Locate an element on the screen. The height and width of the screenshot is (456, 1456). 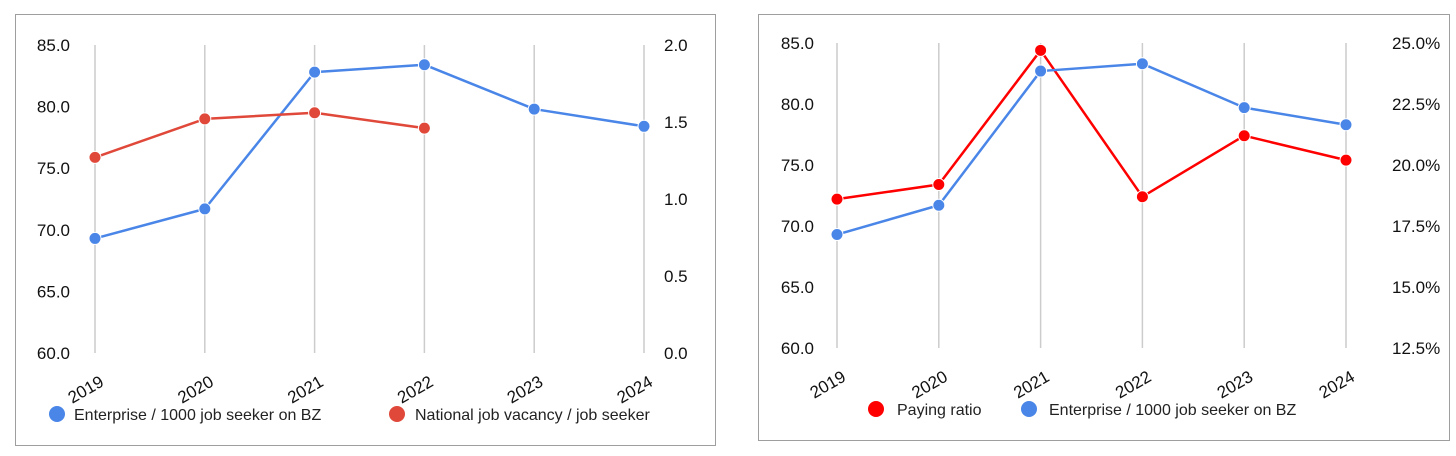
chart2-series-2-line is located at coordinates (1091, 149).